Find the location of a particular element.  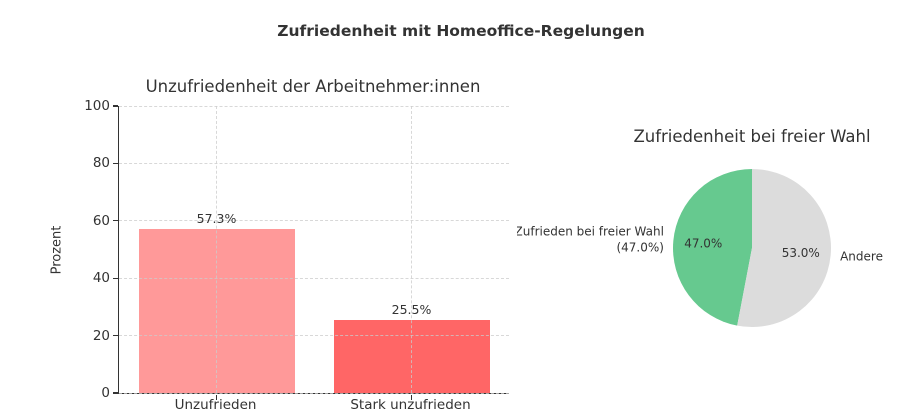

pie-outside-label: Zufrieden bei freier Wahl is located at coordinates (590, 232).